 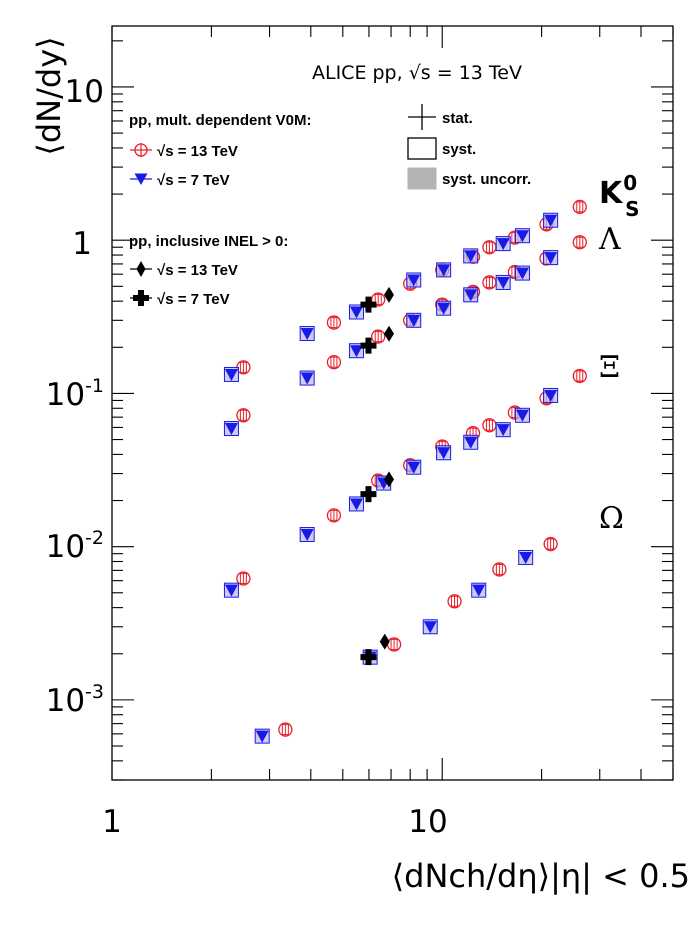 I want to click on species-k-sup: 0, so click(x=630, y=183).